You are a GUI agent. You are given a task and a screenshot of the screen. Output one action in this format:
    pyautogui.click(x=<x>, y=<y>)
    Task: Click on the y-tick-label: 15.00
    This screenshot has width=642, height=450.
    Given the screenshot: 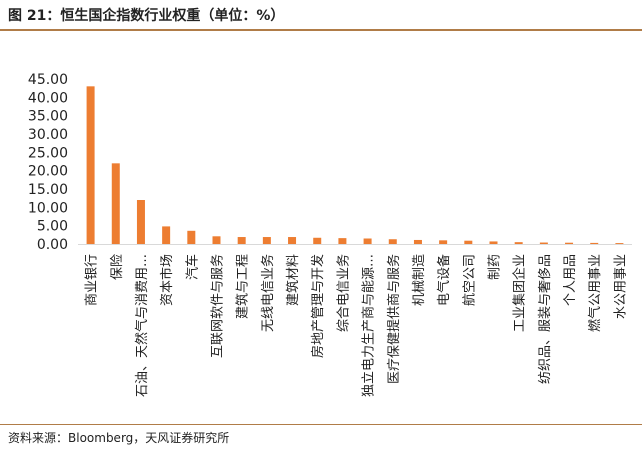 What is the action you would take?
    pyautogui.click(x=48, y=190)
    